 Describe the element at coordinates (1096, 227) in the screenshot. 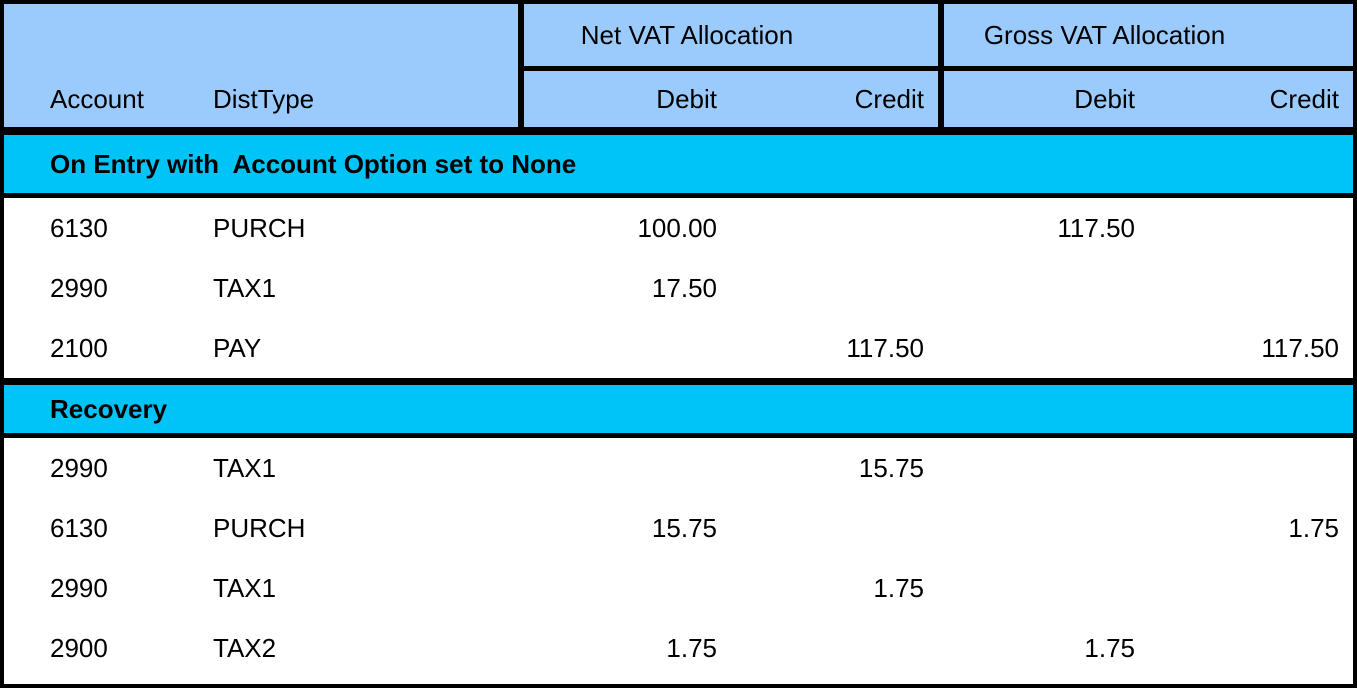

I see `gross-debit-cell: 117.50` at that location.